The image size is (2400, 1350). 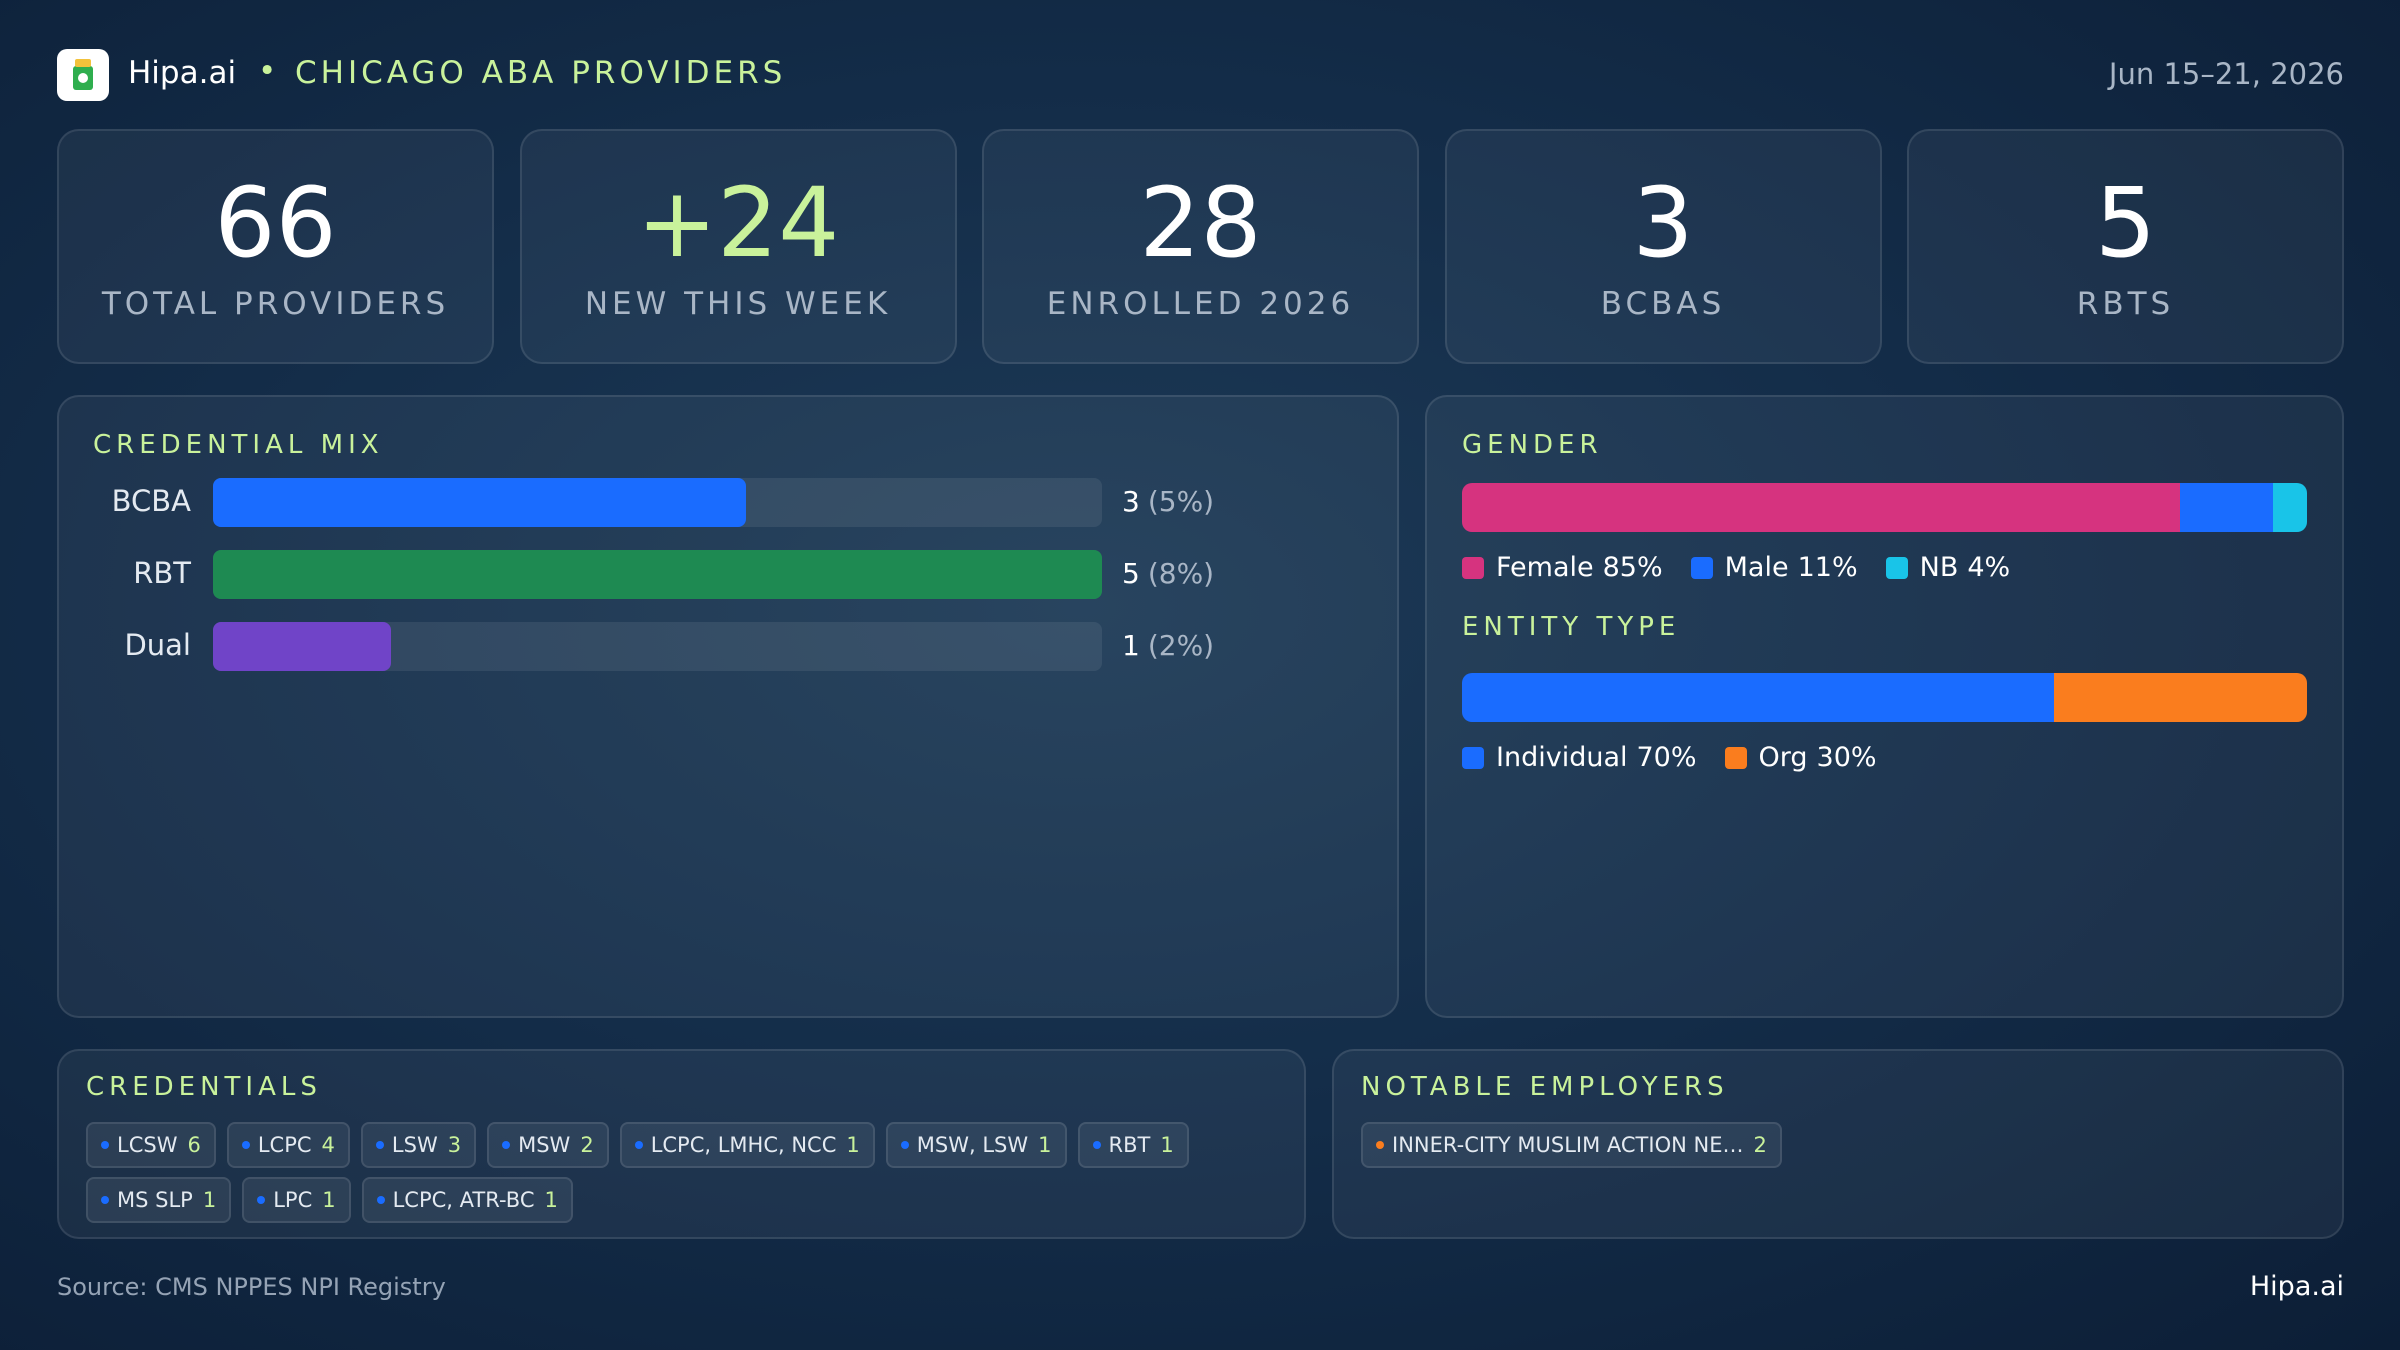 I want to click on chip-count: 4, so click(x=328, y=1145).